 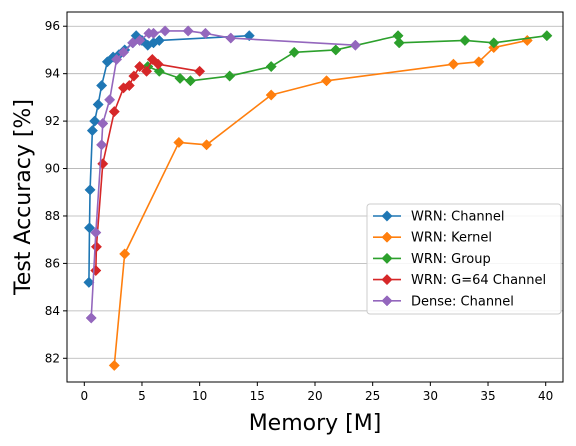 I want to click on legend-box, so click(x=464, y=259).